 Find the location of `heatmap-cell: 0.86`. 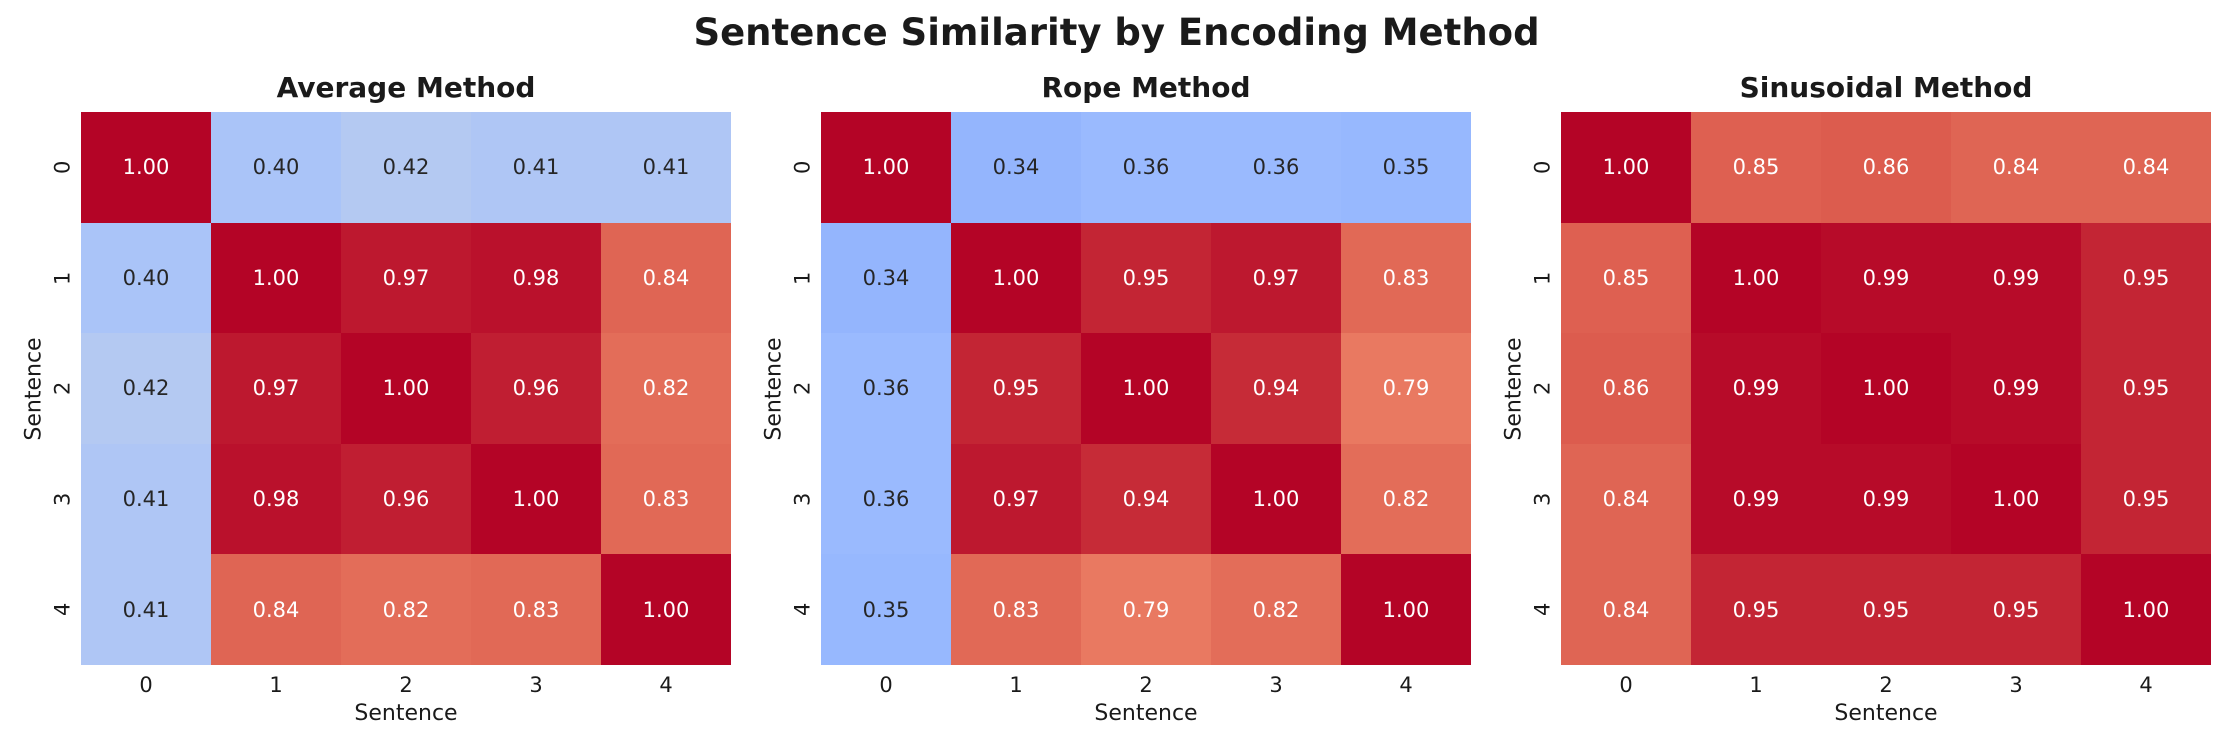

heatmap-cell: 0.86 is located at coordinates (1626, 388).